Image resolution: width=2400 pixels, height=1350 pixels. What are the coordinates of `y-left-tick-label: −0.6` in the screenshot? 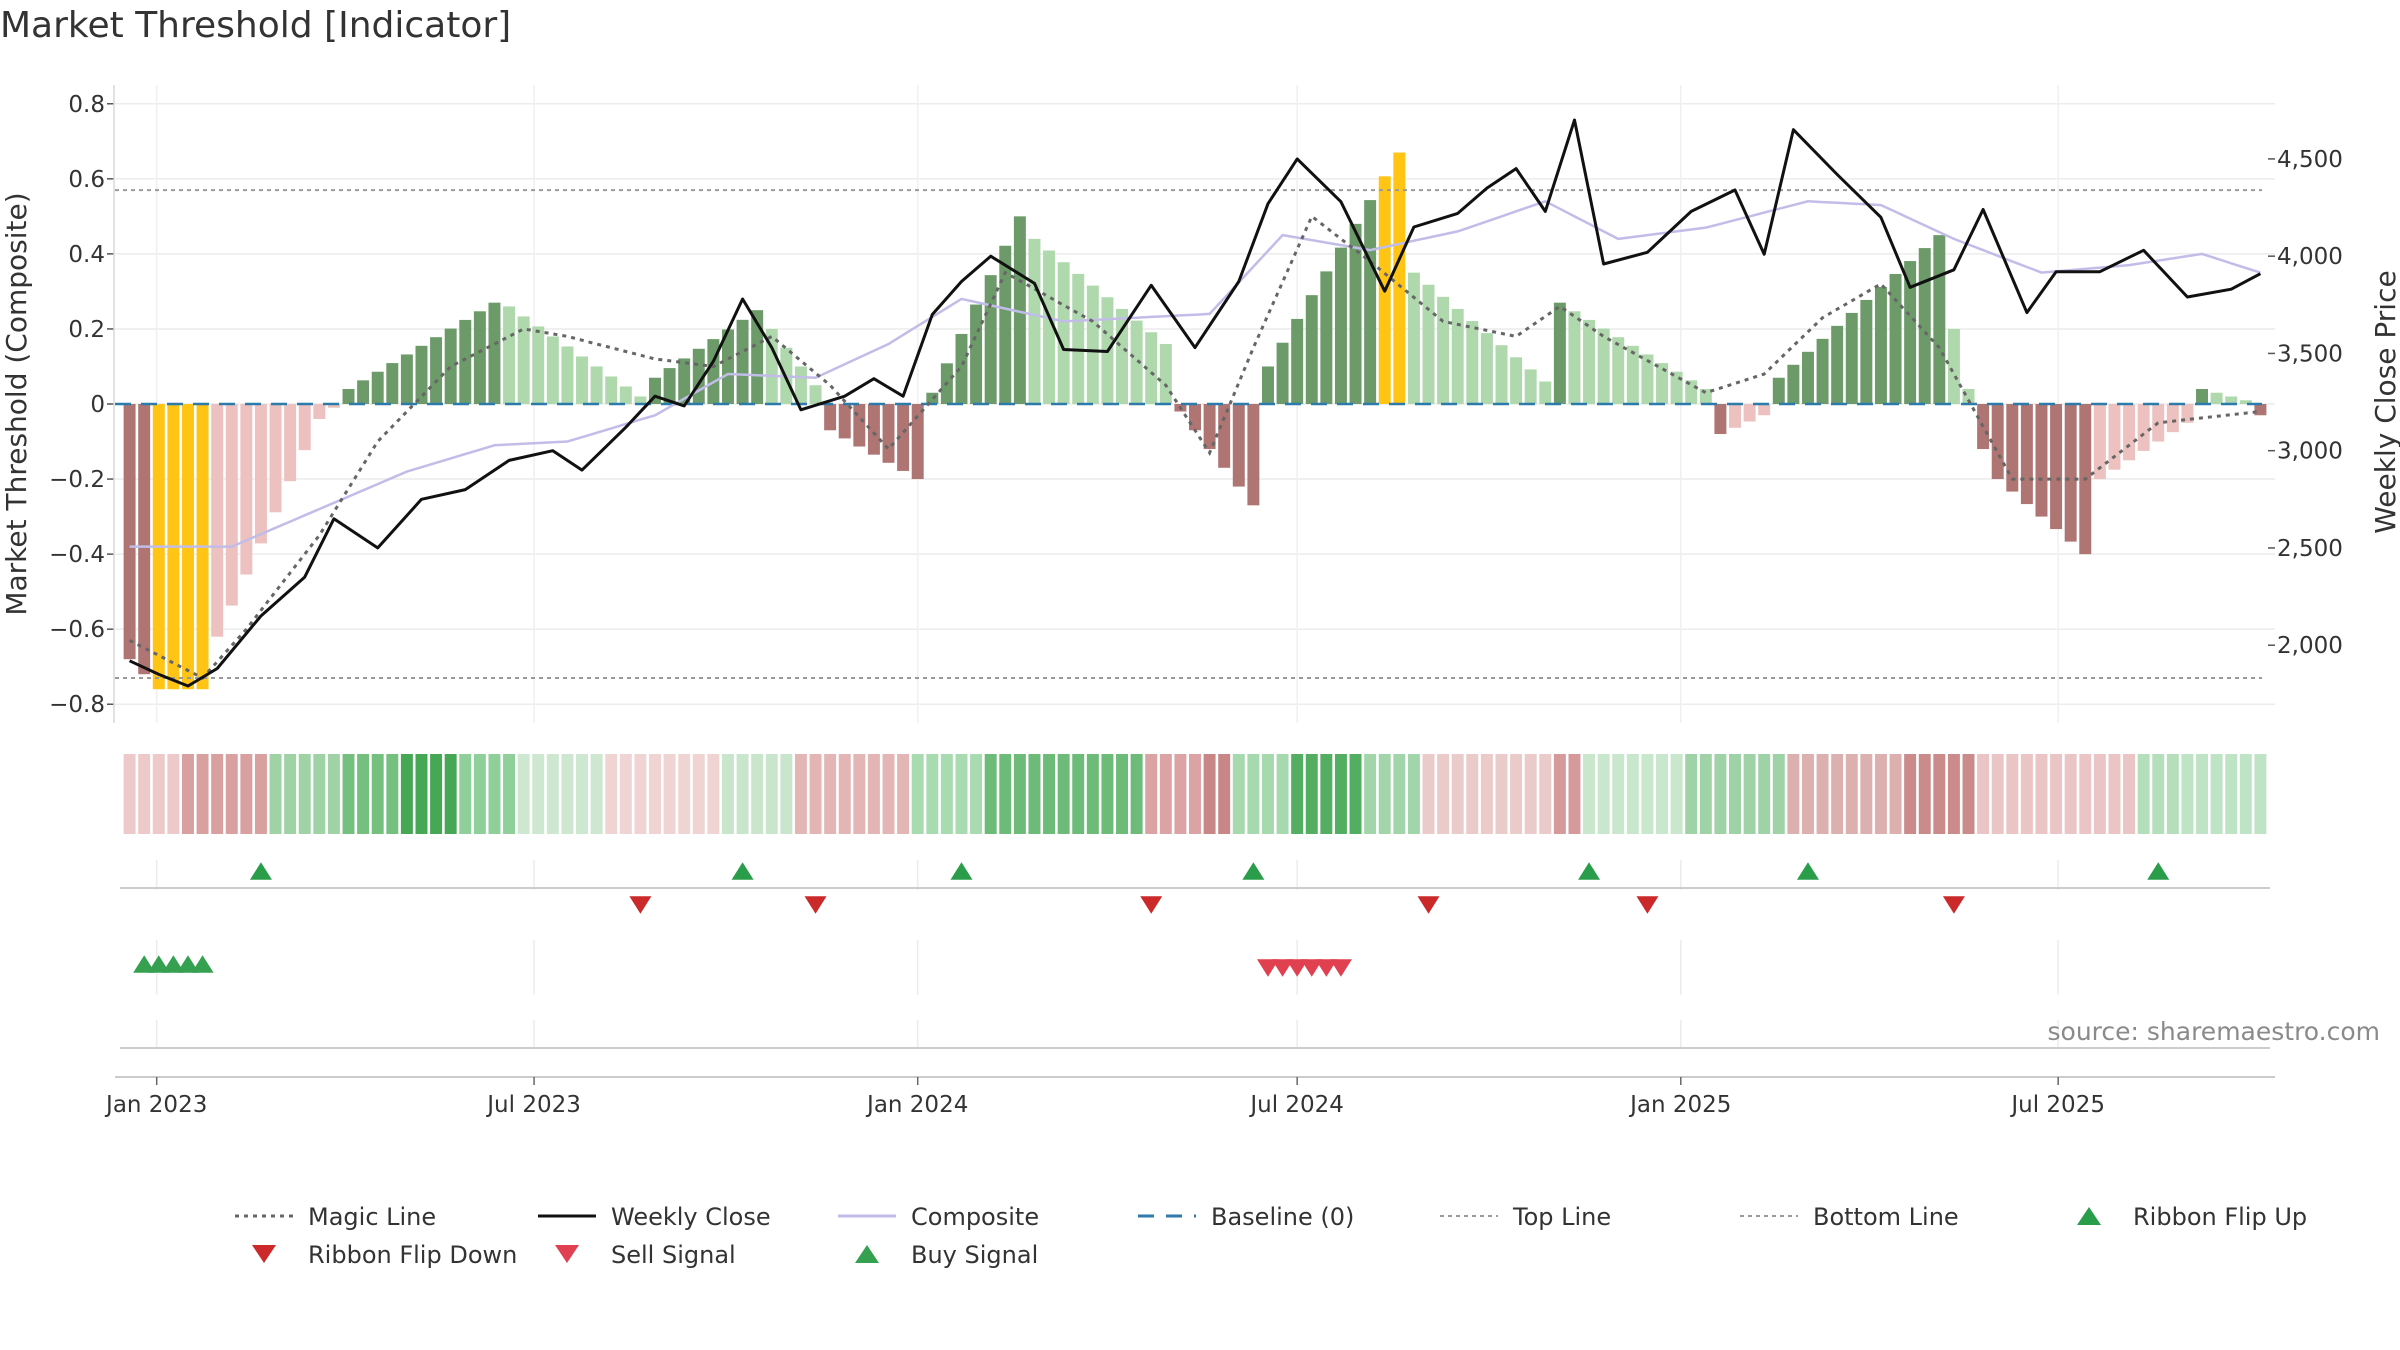 It's located at (77, 630).